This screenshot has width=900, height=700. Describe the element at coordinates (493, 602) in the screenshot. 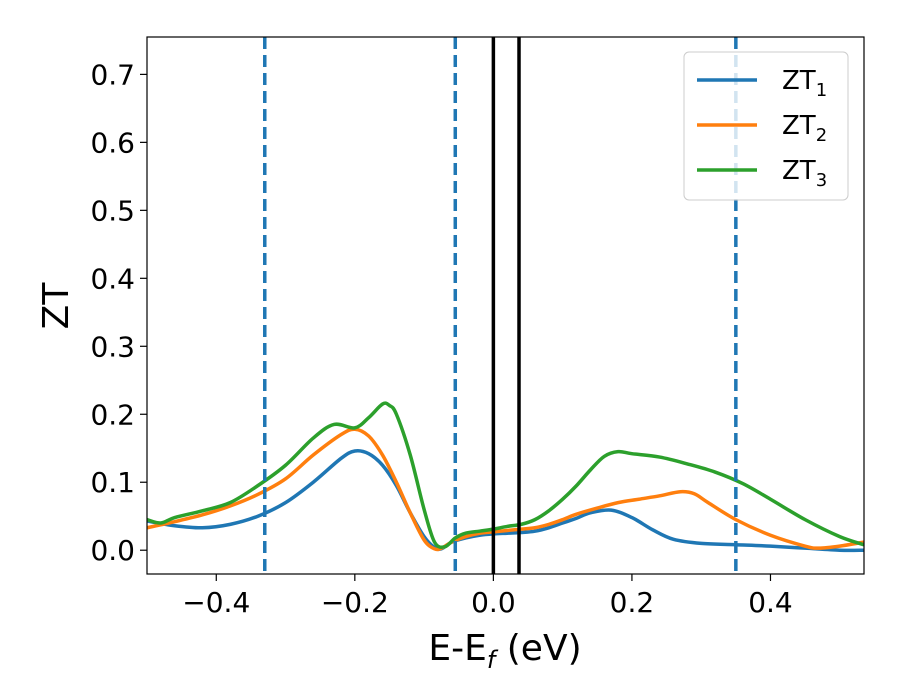

I see `x-tick-label: 0.0` at that location.